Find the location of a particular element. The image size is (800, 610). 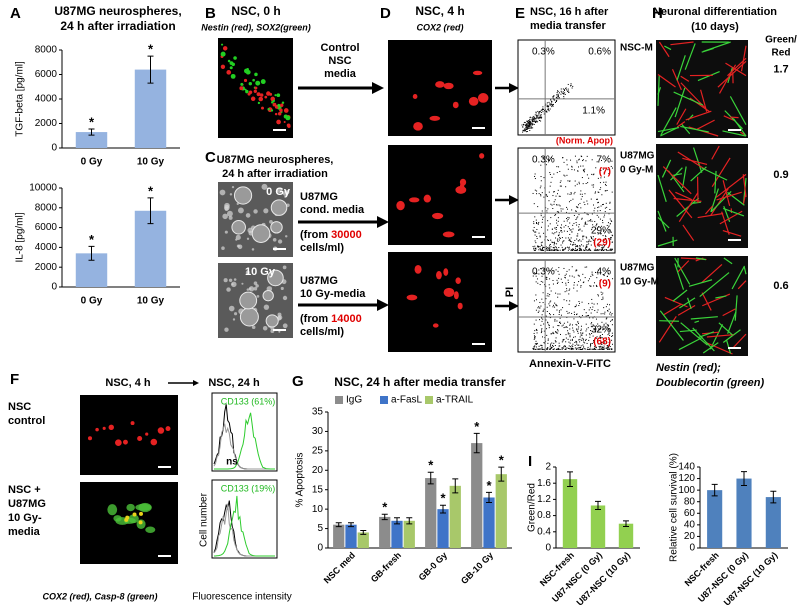

stain-caption: Doublecortin (green) is located at coordinates (710, 383).